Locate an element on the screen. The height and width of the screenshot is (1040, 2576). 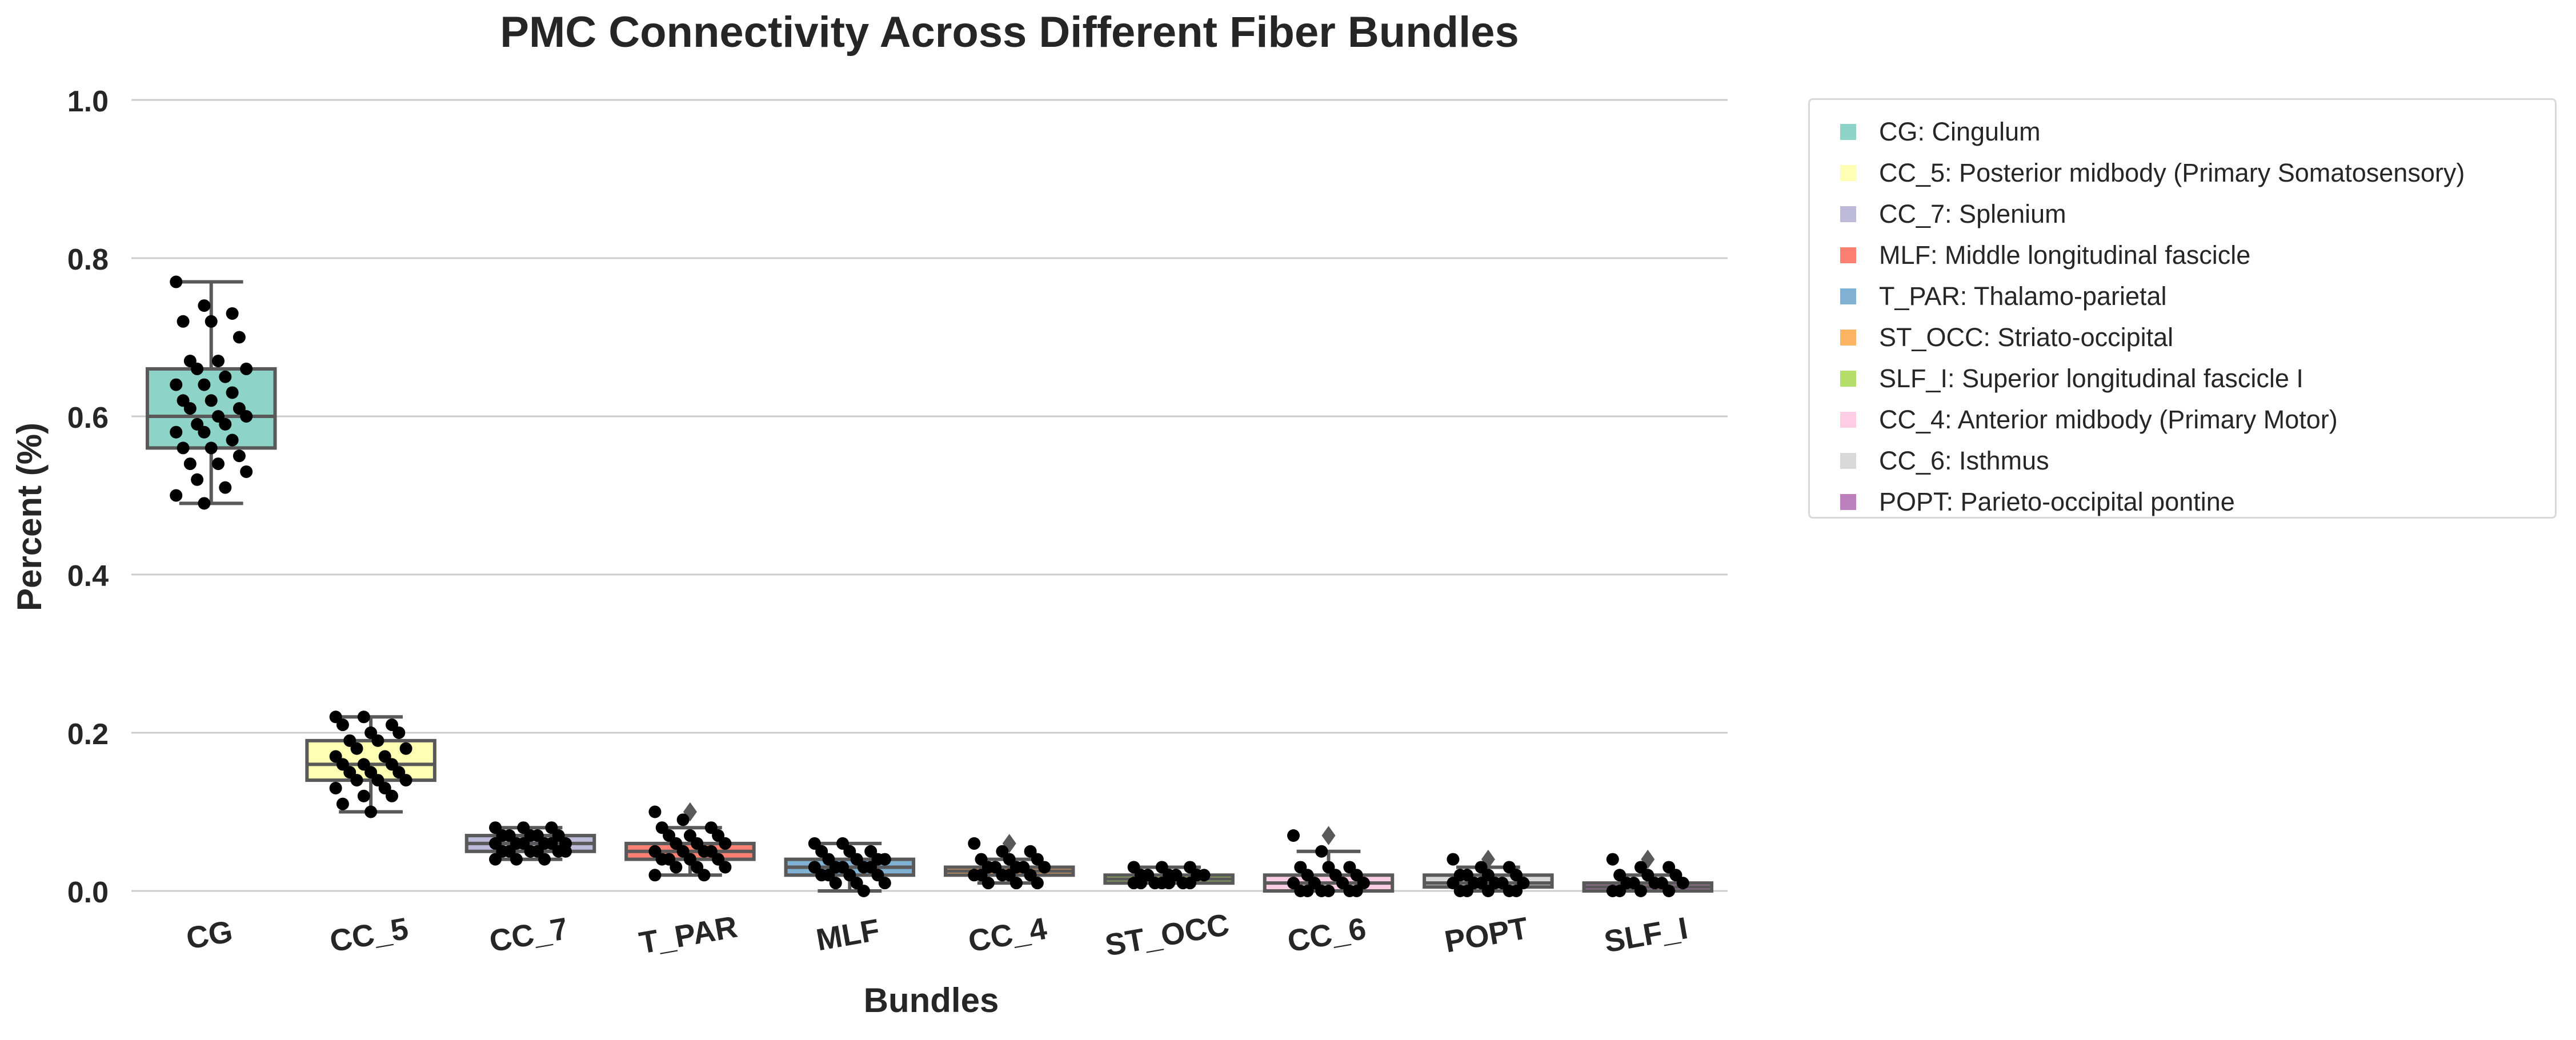
legend-item: SLF_I: Superior longitudinal fascicle I is located at coordinates (2071, 379).